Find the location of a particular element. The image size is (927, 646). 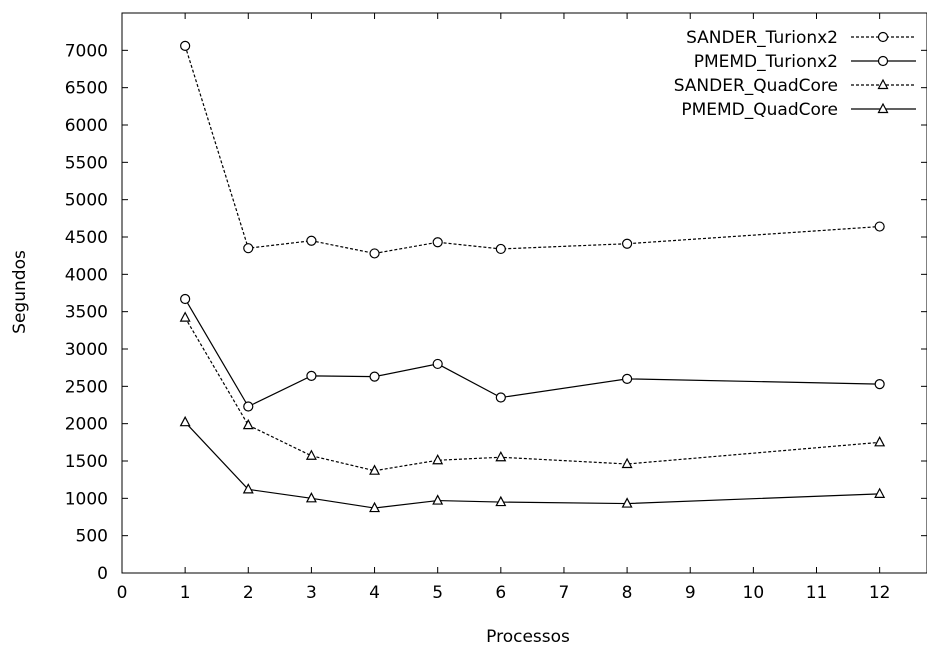

y-tick-label: 1500 is located at coordinates (86, 462).